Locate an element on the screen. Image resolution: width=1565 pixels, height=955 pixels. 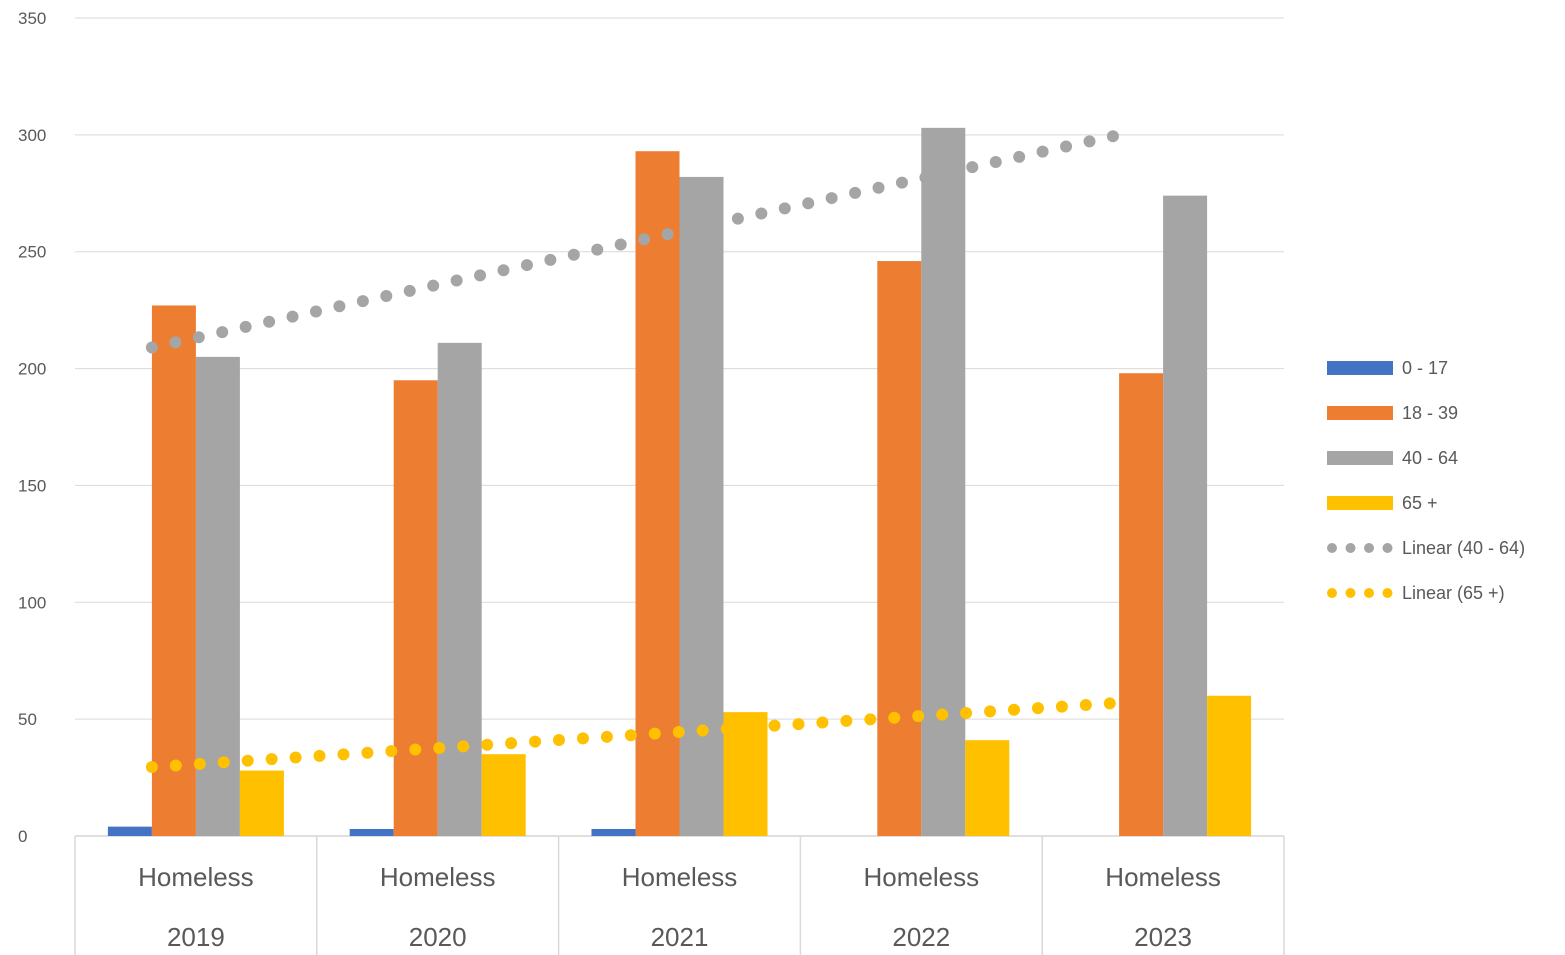
legend-label: 40 - 64 is located at coordinates (1430, 458).